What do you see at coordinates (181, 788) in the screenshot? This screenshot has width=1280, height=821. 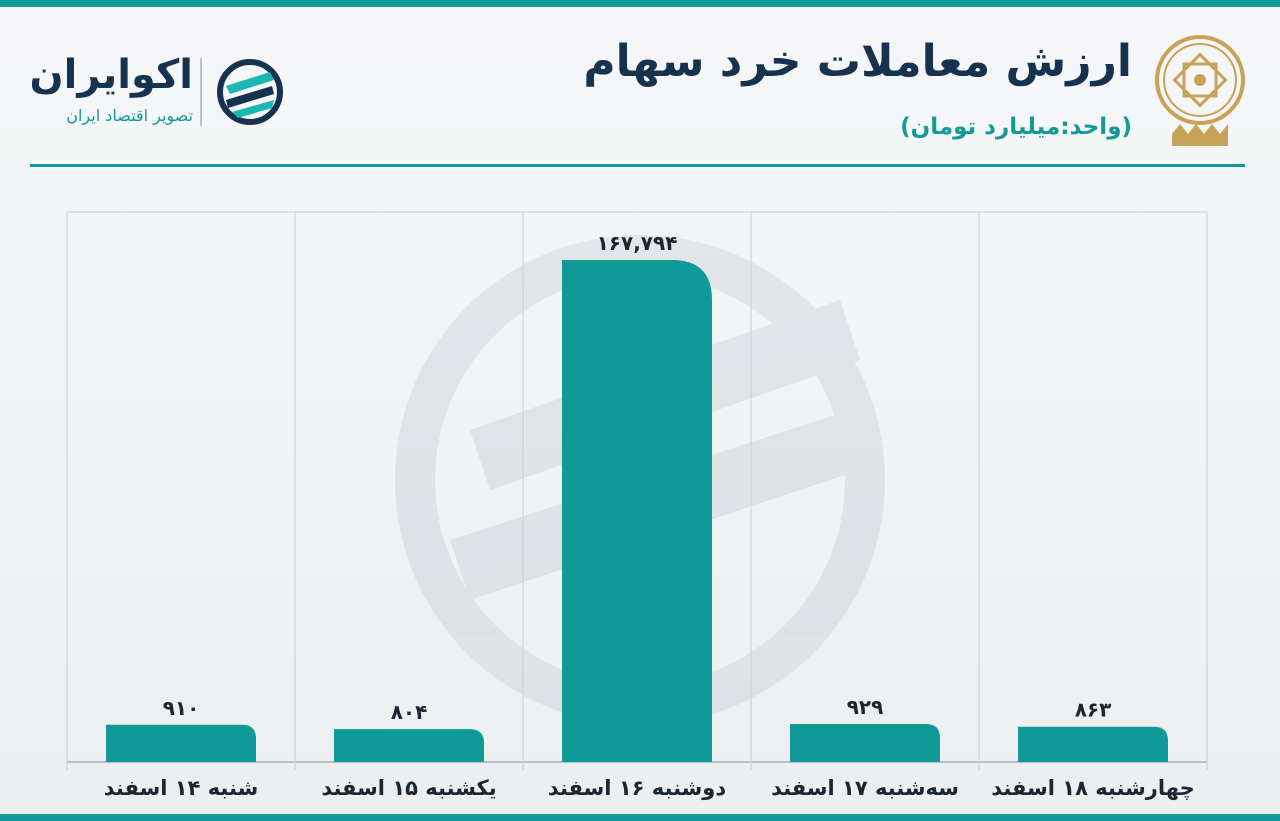 I see `x-tick-label: شنبه ۱۴ اسفند` at bounding box center [181, 788].